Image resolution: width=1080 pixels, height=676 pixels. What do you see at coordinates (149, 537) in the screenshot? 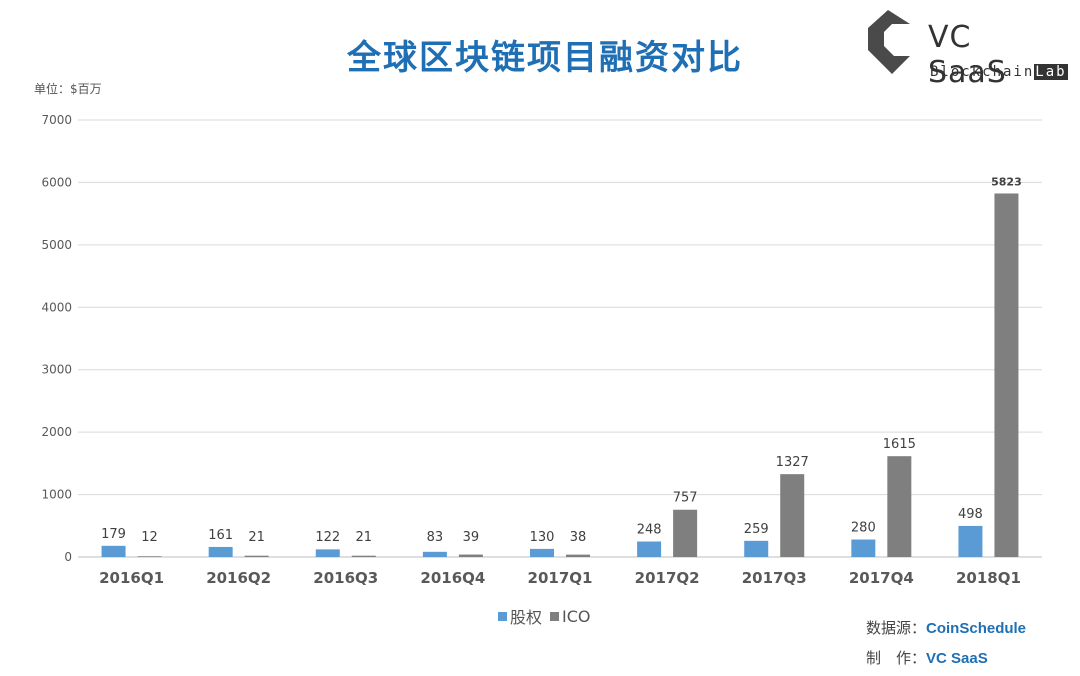
I see `data-label: 12` at bounding box center [149, 537].